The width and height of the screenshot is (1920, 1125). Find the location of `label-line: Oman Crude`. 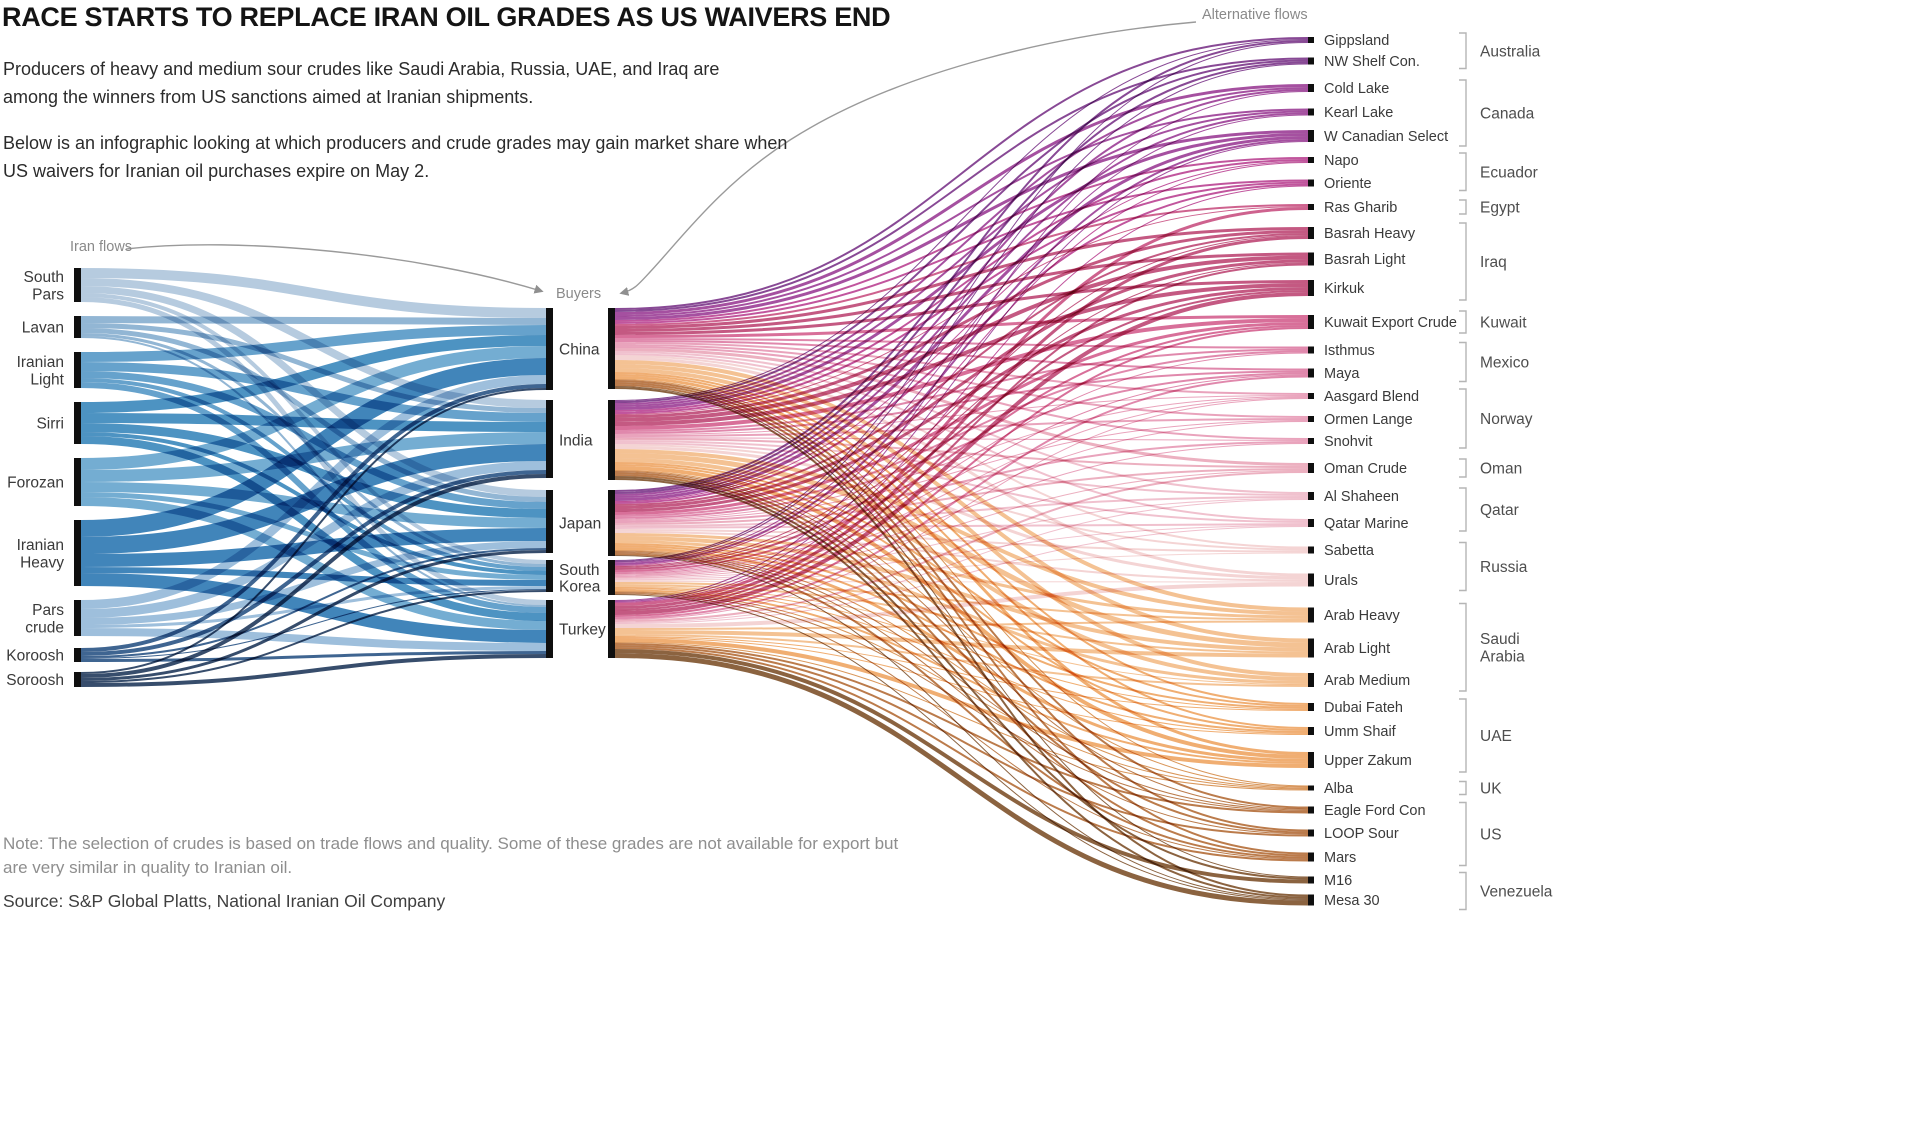

label-line: Oman Crude is located at coordinates (1365, 469).